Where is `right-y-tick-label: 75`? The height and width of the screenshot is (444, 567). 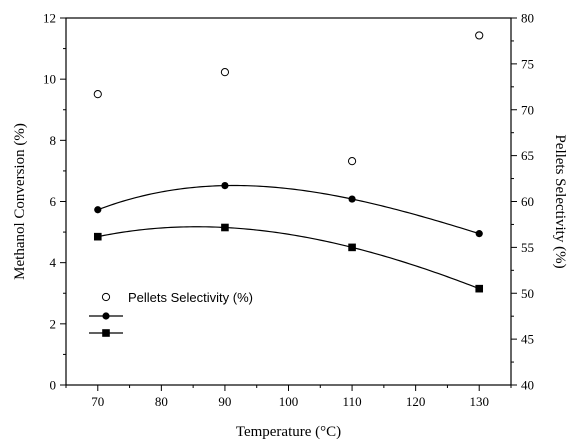
right-y-tick-label: 75 is located at coordinates (527, 63).